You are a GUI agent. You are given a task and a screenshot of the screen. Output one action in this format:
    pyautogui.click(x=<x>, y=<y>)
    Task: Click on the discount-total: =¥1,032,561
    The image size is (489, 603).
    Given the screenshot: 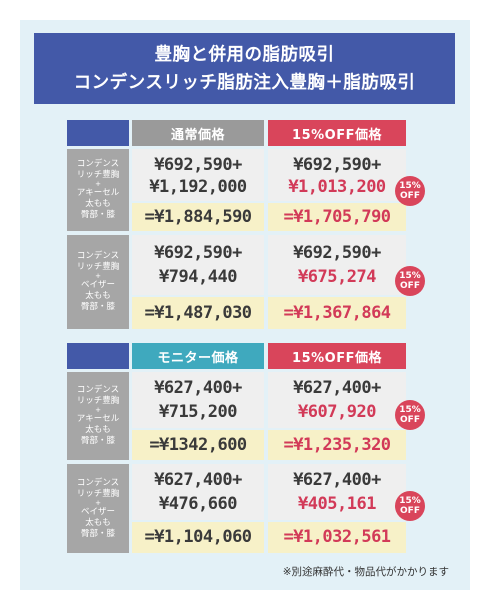 What is the action you would take?
    pyautogui.click(x=337, y=537)
    